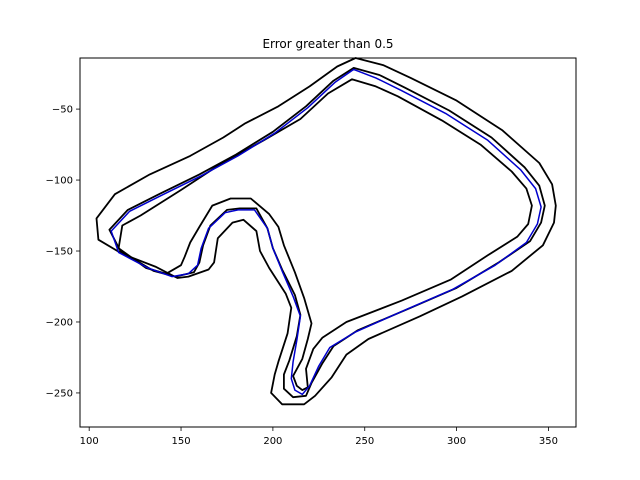 The width and height of the screenshot is (640, 480). Describe the element at coordinates (548, 441) in the screenshot. I see `x-tick-label: 350` at that location.